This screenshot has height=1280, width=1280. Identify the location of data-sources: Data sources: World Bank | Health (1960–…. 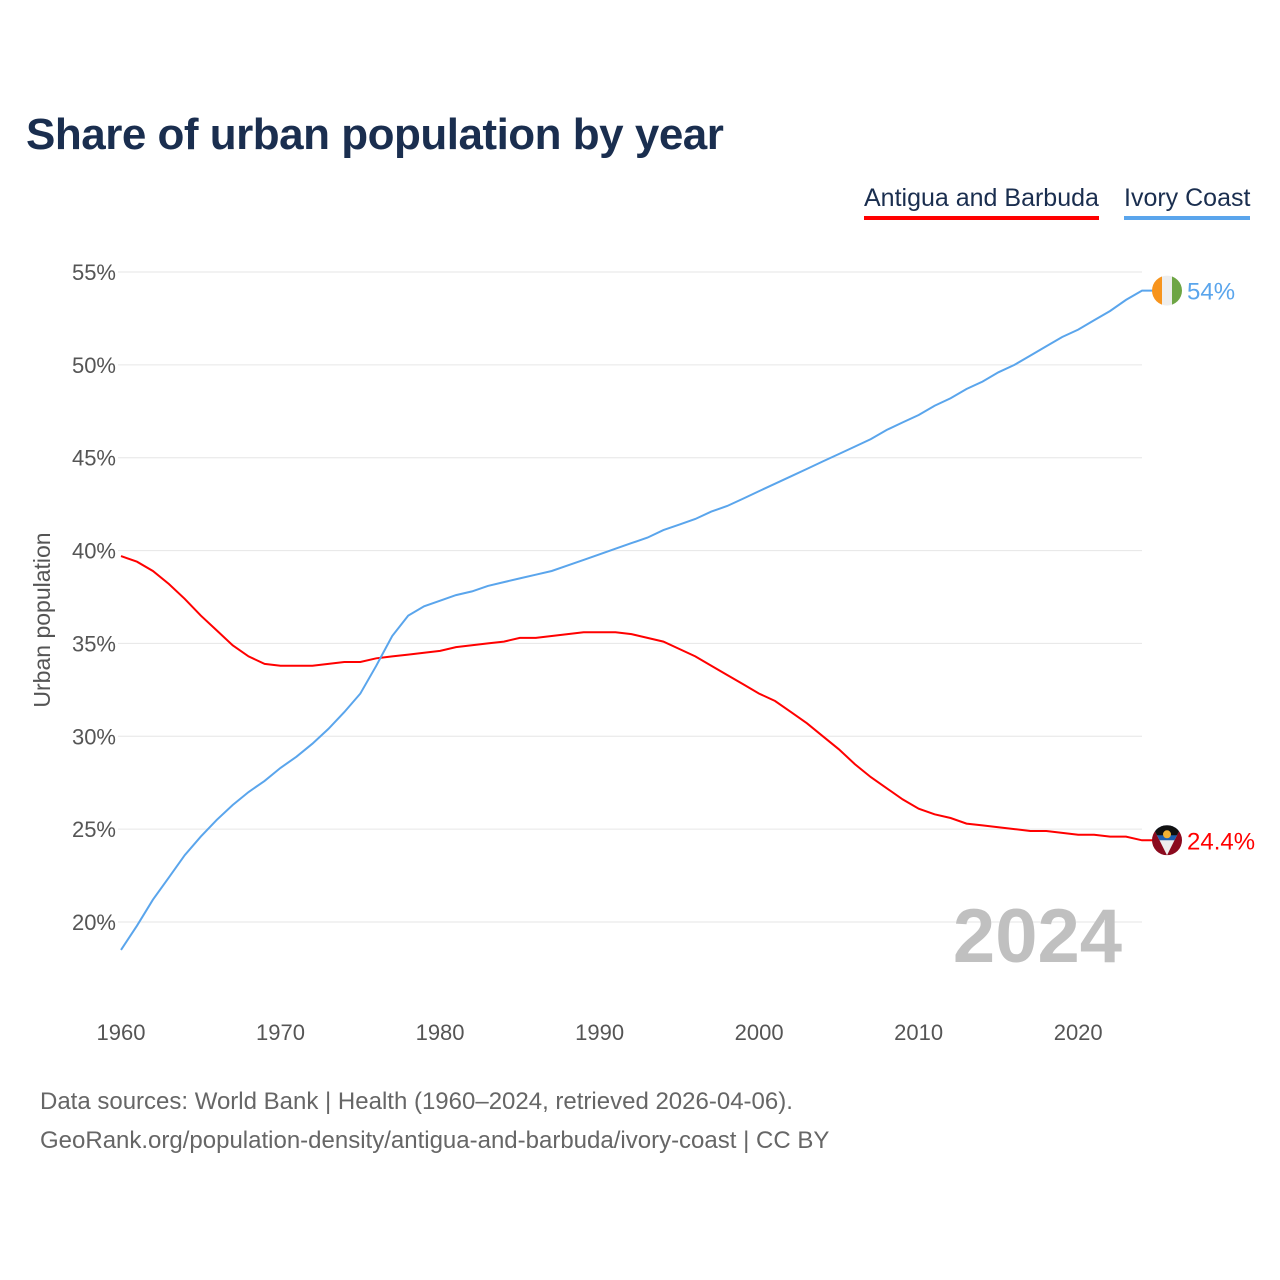
(416, 1101).